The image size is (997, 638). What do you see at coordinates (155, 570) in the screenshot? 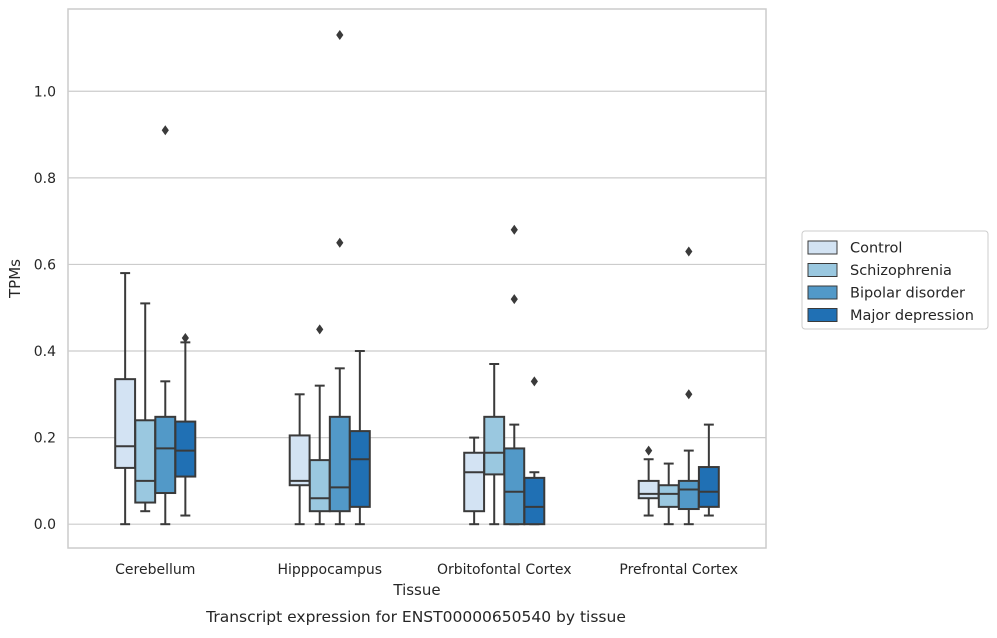
I see `x-tick-label: Cerebellum` at bounding box center [155, 570].